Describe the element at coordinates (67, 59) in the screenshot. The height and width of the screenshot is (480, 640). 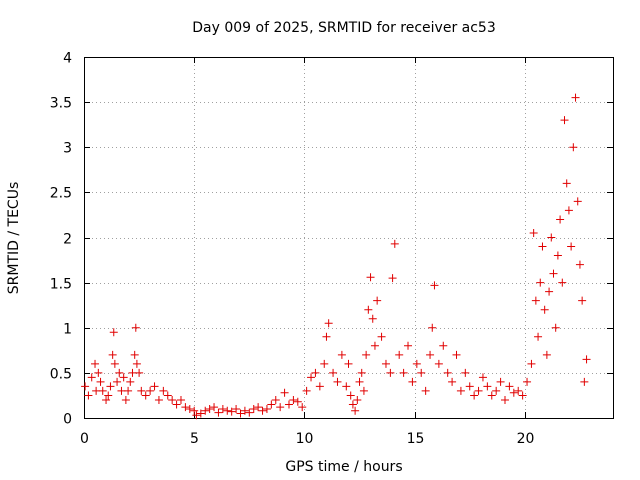
I see `y-tick-label: 4` at that location.